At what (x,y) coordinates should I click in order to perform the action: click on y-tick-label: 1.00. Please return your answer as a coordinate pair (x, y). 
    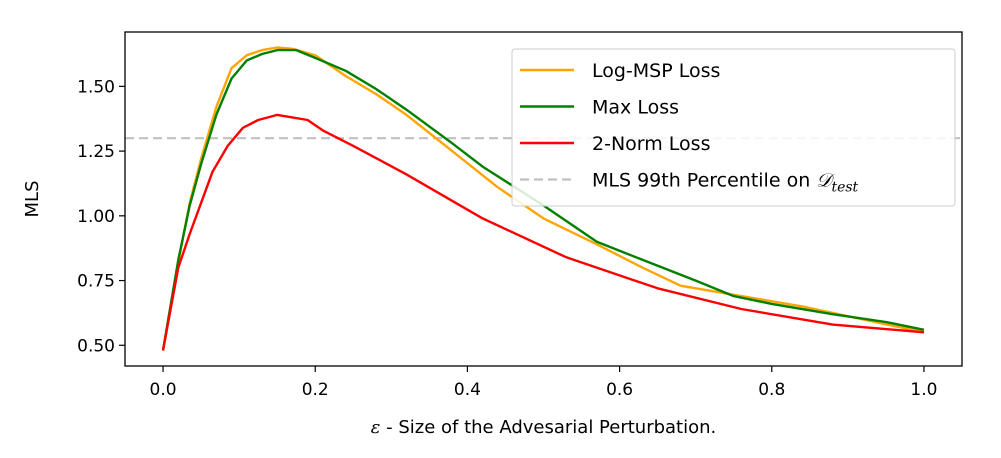
    Looking at the image, I should click on (96, 217).